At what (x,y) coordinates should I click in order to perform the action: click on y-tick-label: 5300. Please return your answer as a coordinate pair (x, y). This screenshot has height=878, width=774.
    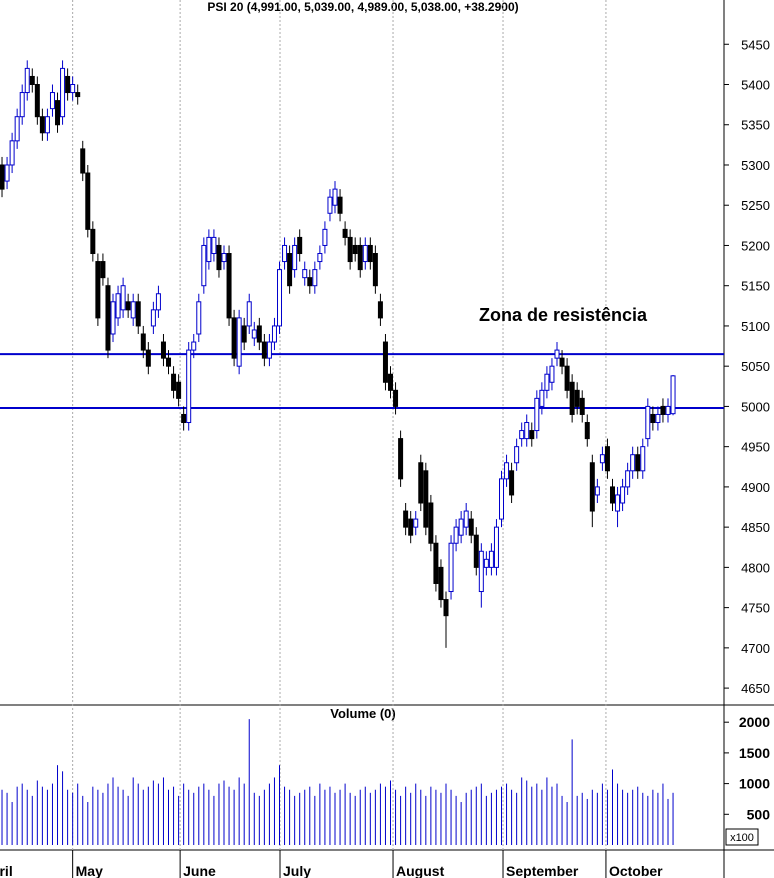
    Looking at the image, I should click on (755, 165).